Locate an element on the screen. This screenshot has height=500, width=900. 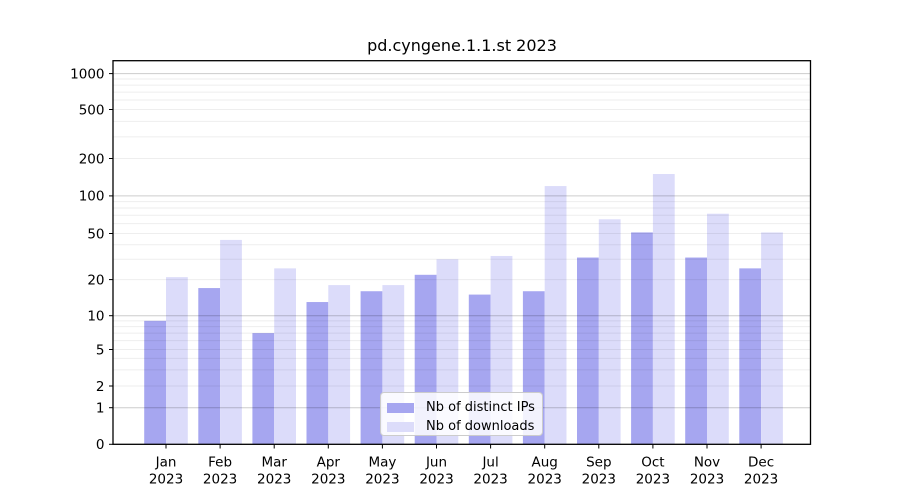
x-tick-label-year-aug: 2023 is located at coordinates (545, 480).